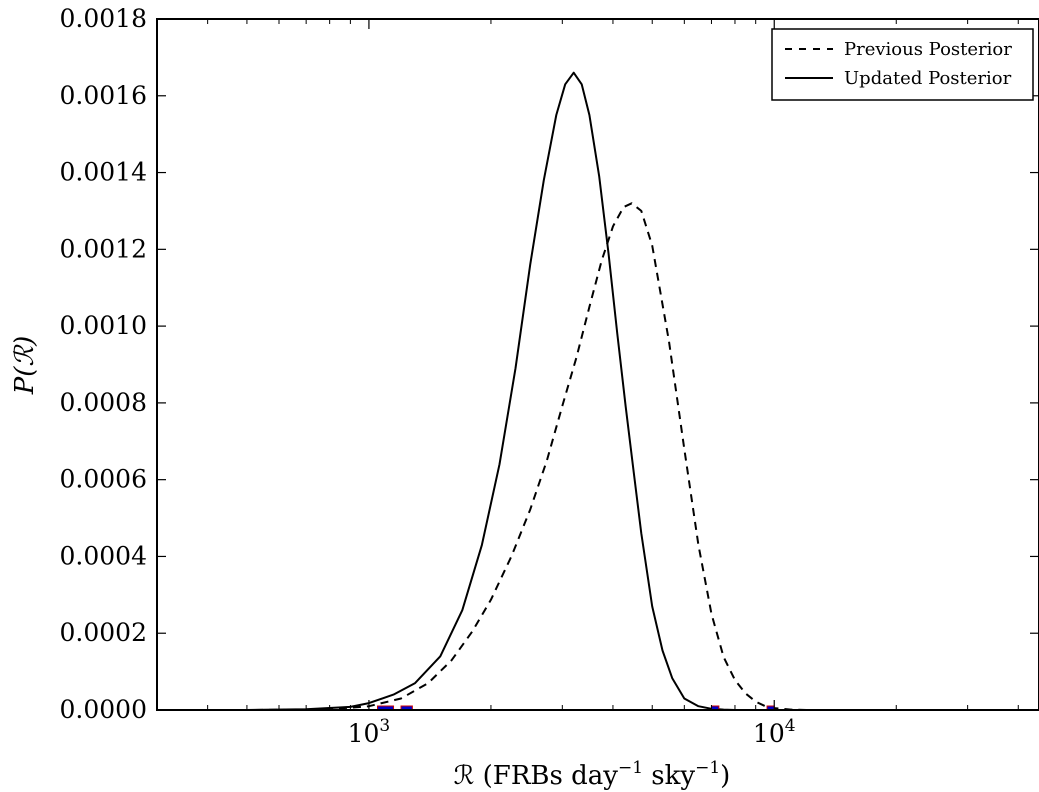 The height and width of the screenshot is (792, 1039). I want to click on x-axis-label-main: ℛ (FRBs day, so click(536, 776).